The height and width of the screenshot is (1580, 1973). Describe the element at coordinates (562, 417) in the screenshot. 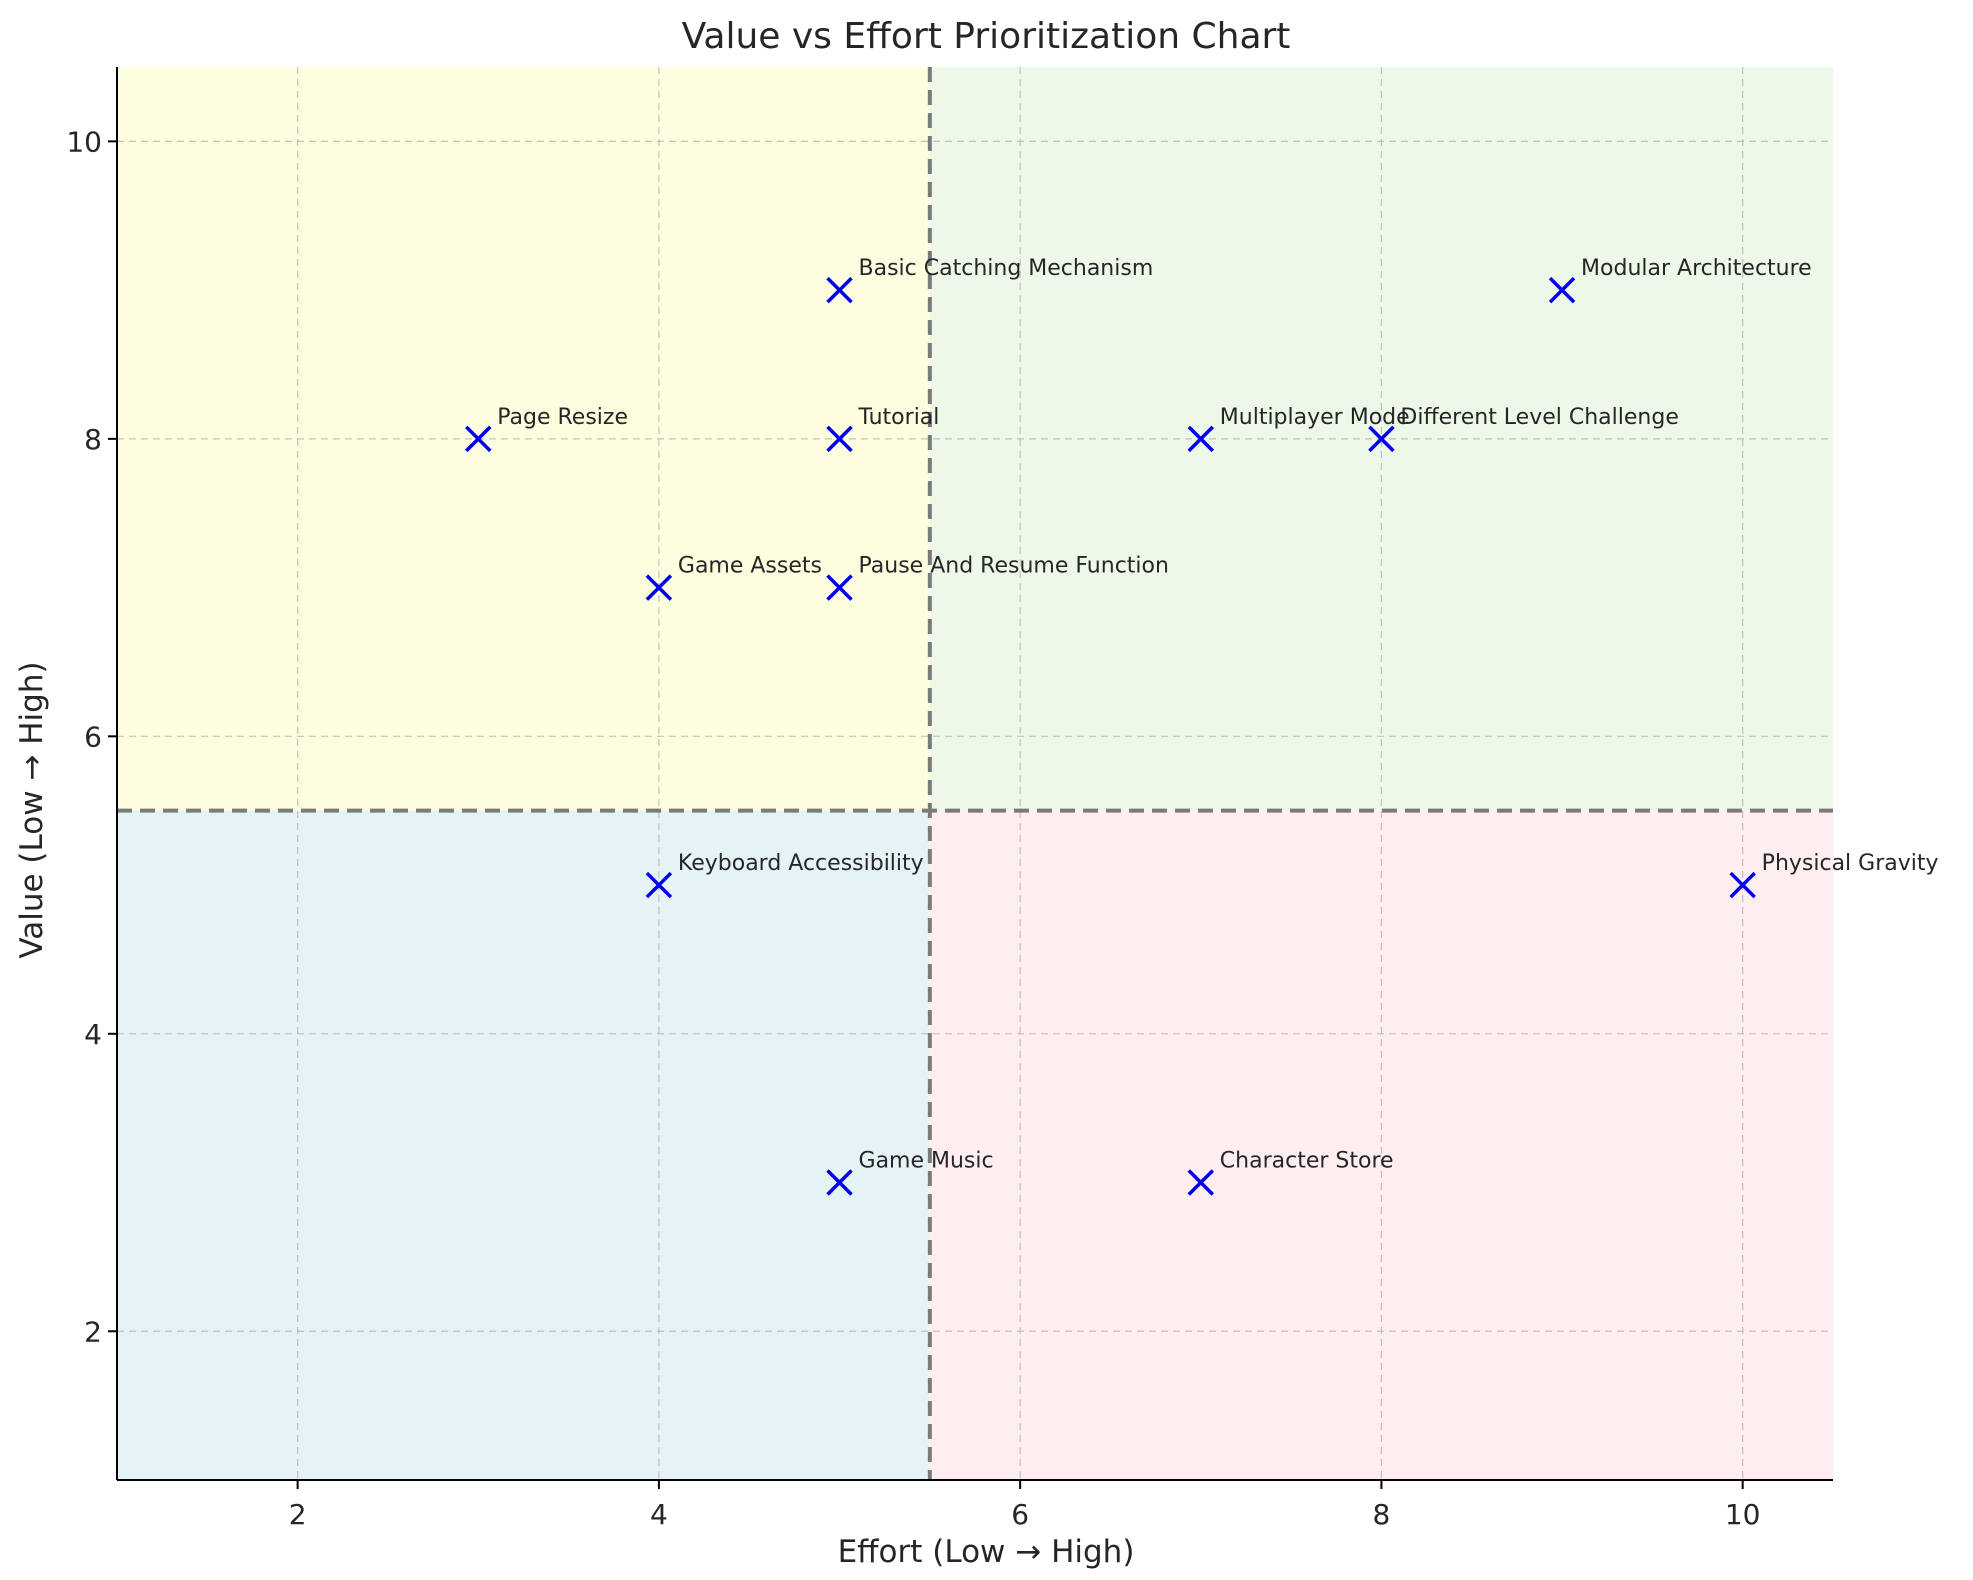

I see `point-label: Page Resize` at that location.